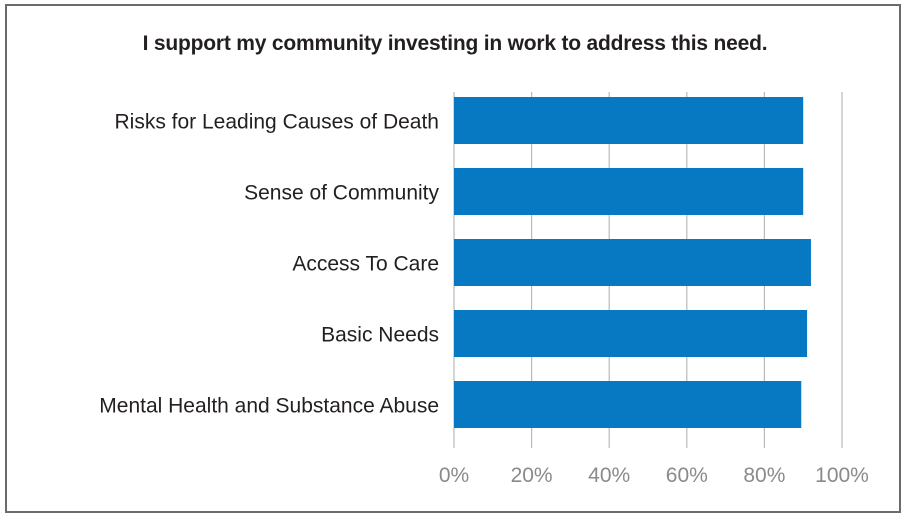 Image resolution: width=910 pixels, height=520 pixels. Describe the element at coordinates (654, 475) in the screenshot. I see `x-tick-labels: 0% 20% 40% 60% 80% 100%` at that location.